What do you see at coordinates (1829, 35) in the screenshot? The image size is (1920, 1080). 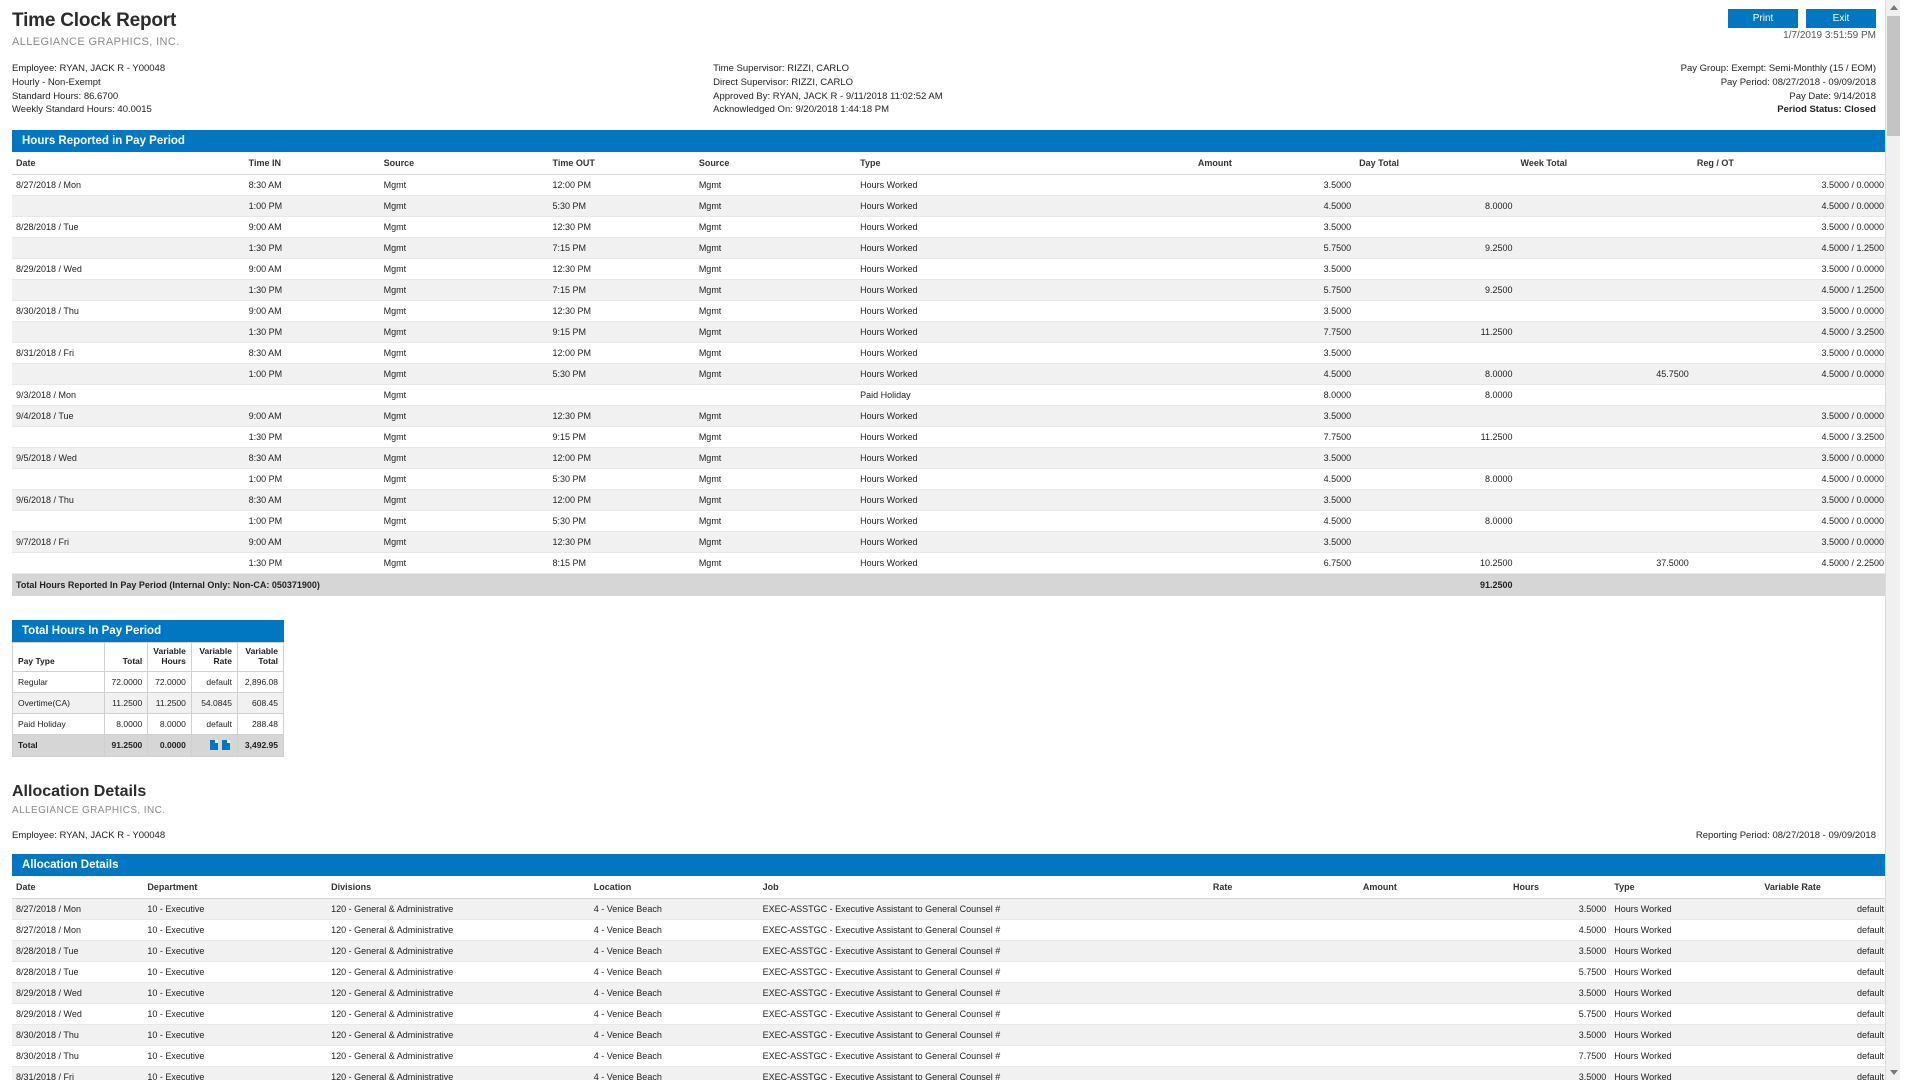 I see `report-timestamp: 1/7/2019 3:51:59 PM` at bounding box center [1829, 35].